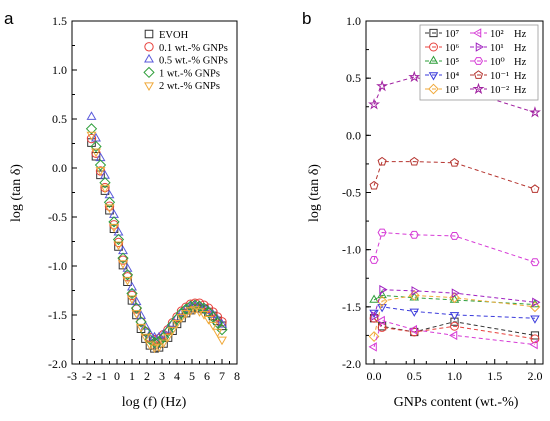 The height and width of the screenshot is (421, 550). What do you see at coordinates (177, 376) in the screenshot?
I see `x-tick-label: 4` at bounding box center [177, 376].